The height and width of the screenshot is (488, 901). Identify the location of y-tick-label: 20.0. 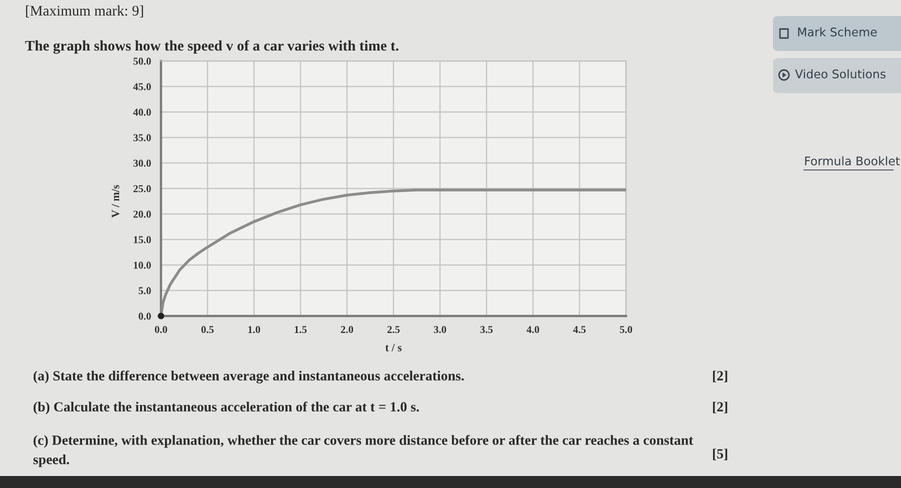
(142, 214).